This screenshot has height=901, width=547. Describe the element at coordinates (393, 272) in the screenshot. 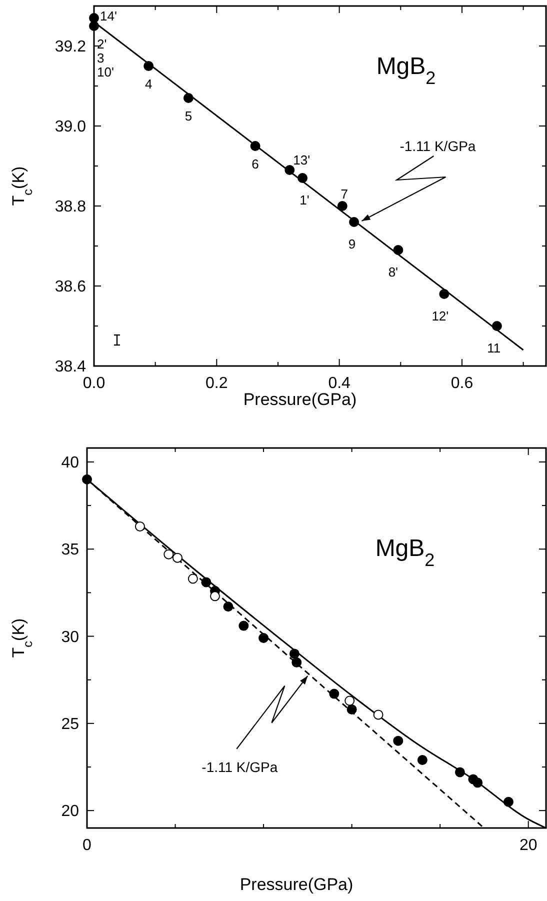

I see `annotation: 8'` at that location.